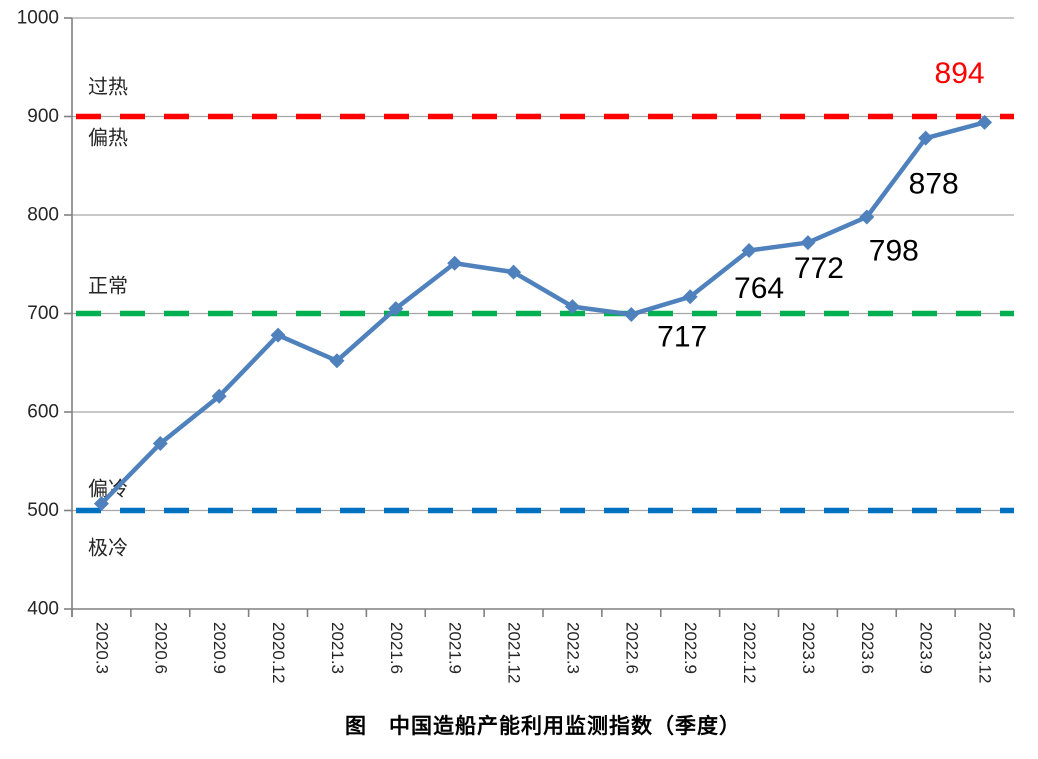  Describe the element at coordinates (101, 648) in the screenshot. I see `x-tick-label: 2020.3` at that location.